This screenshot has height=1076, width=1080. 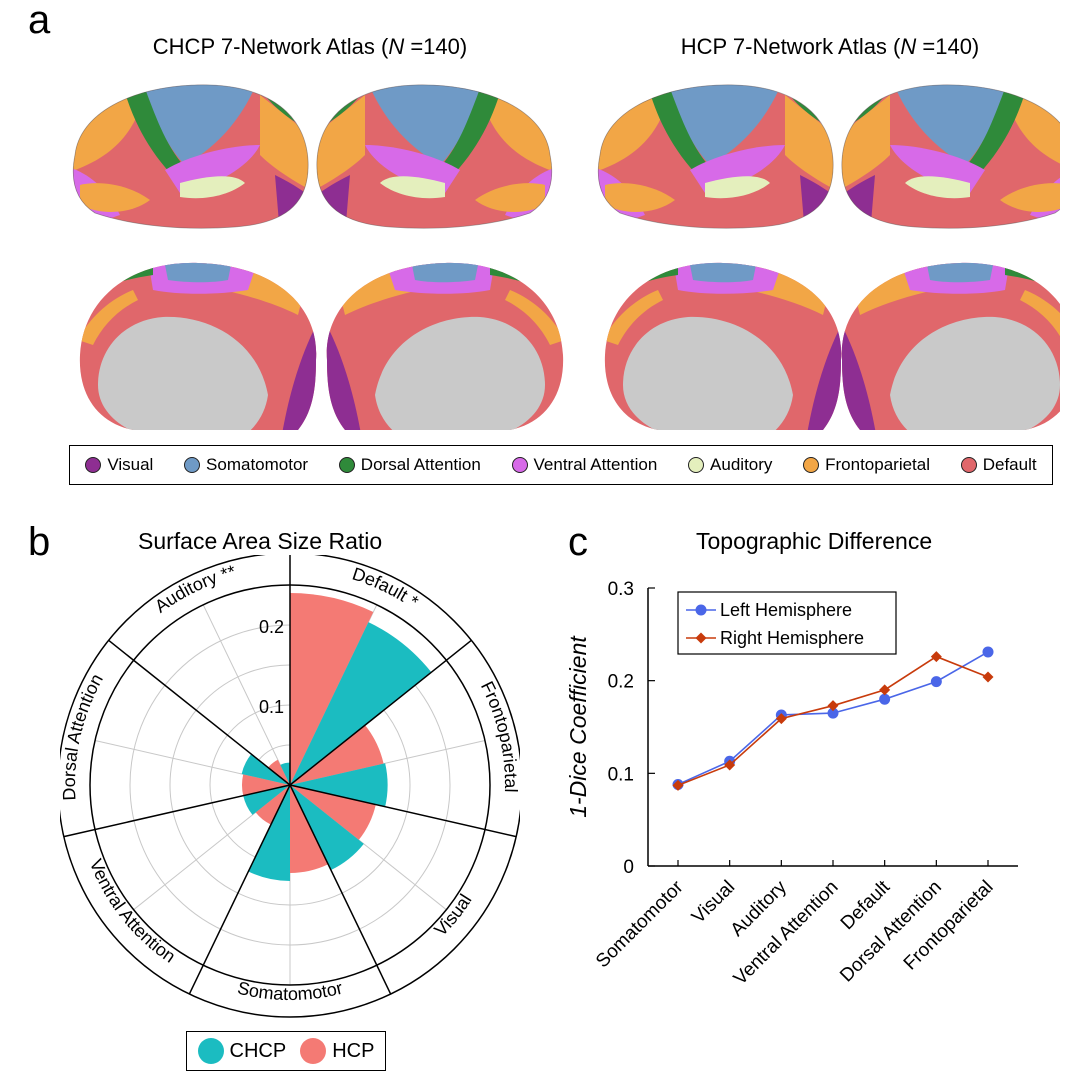 I want to click on chcp-right-lateral, so click(x=435, y=155).